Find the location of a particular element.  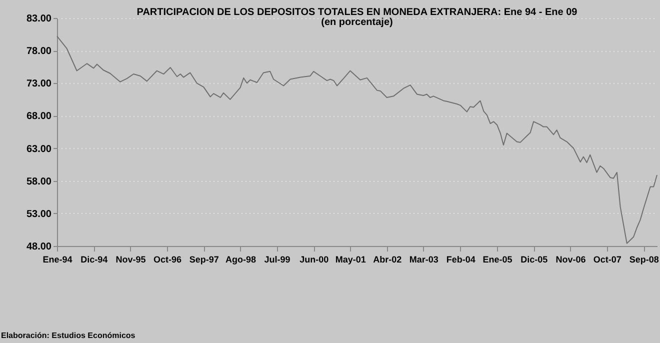

x-tick-label: Ene-94 is located at coordinates (57, 259).